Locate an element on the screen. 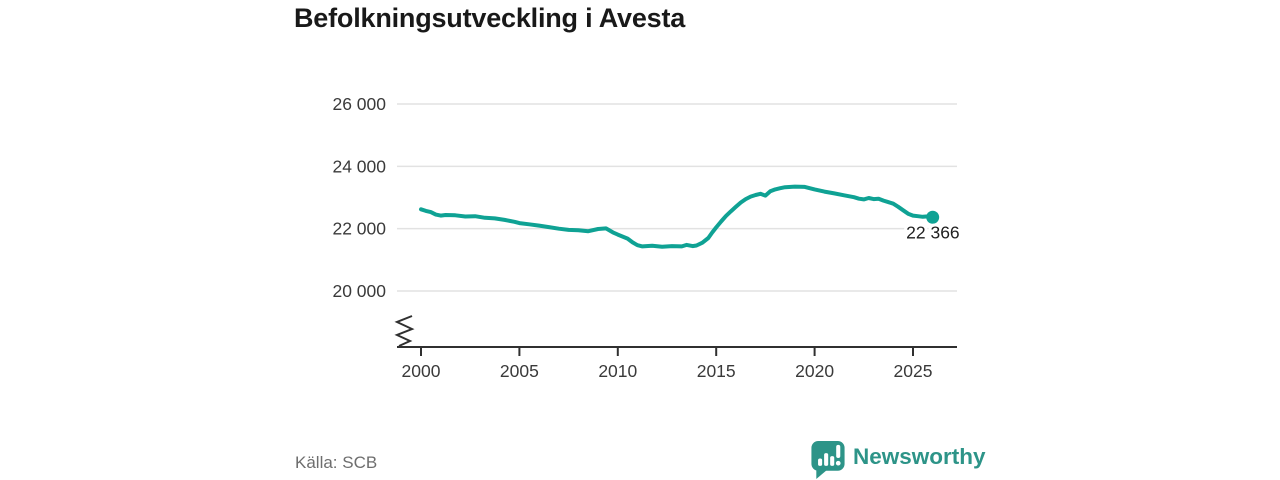 The image size is (1280, 480). x-tick-label: 2000 is located at coordinates (421, 371).